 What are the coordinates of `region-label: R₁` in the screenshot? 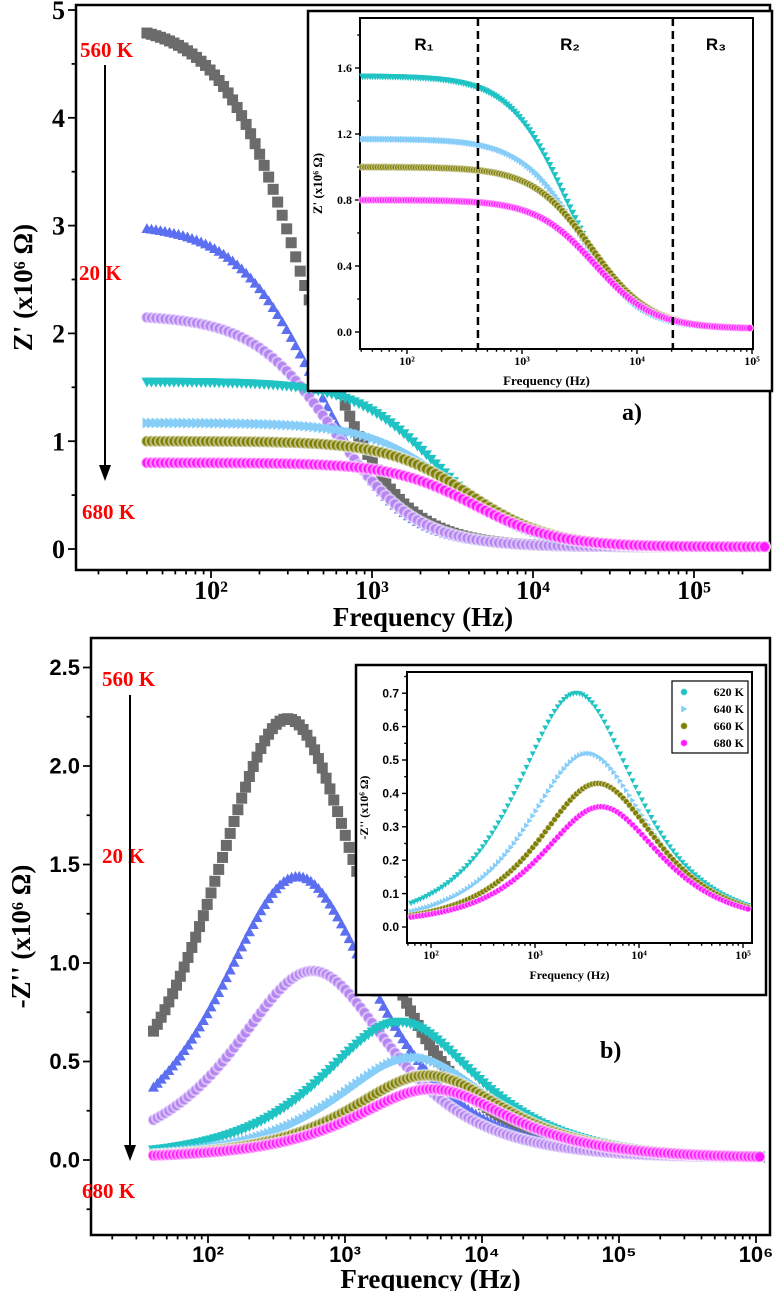 It's located at (423, 44).